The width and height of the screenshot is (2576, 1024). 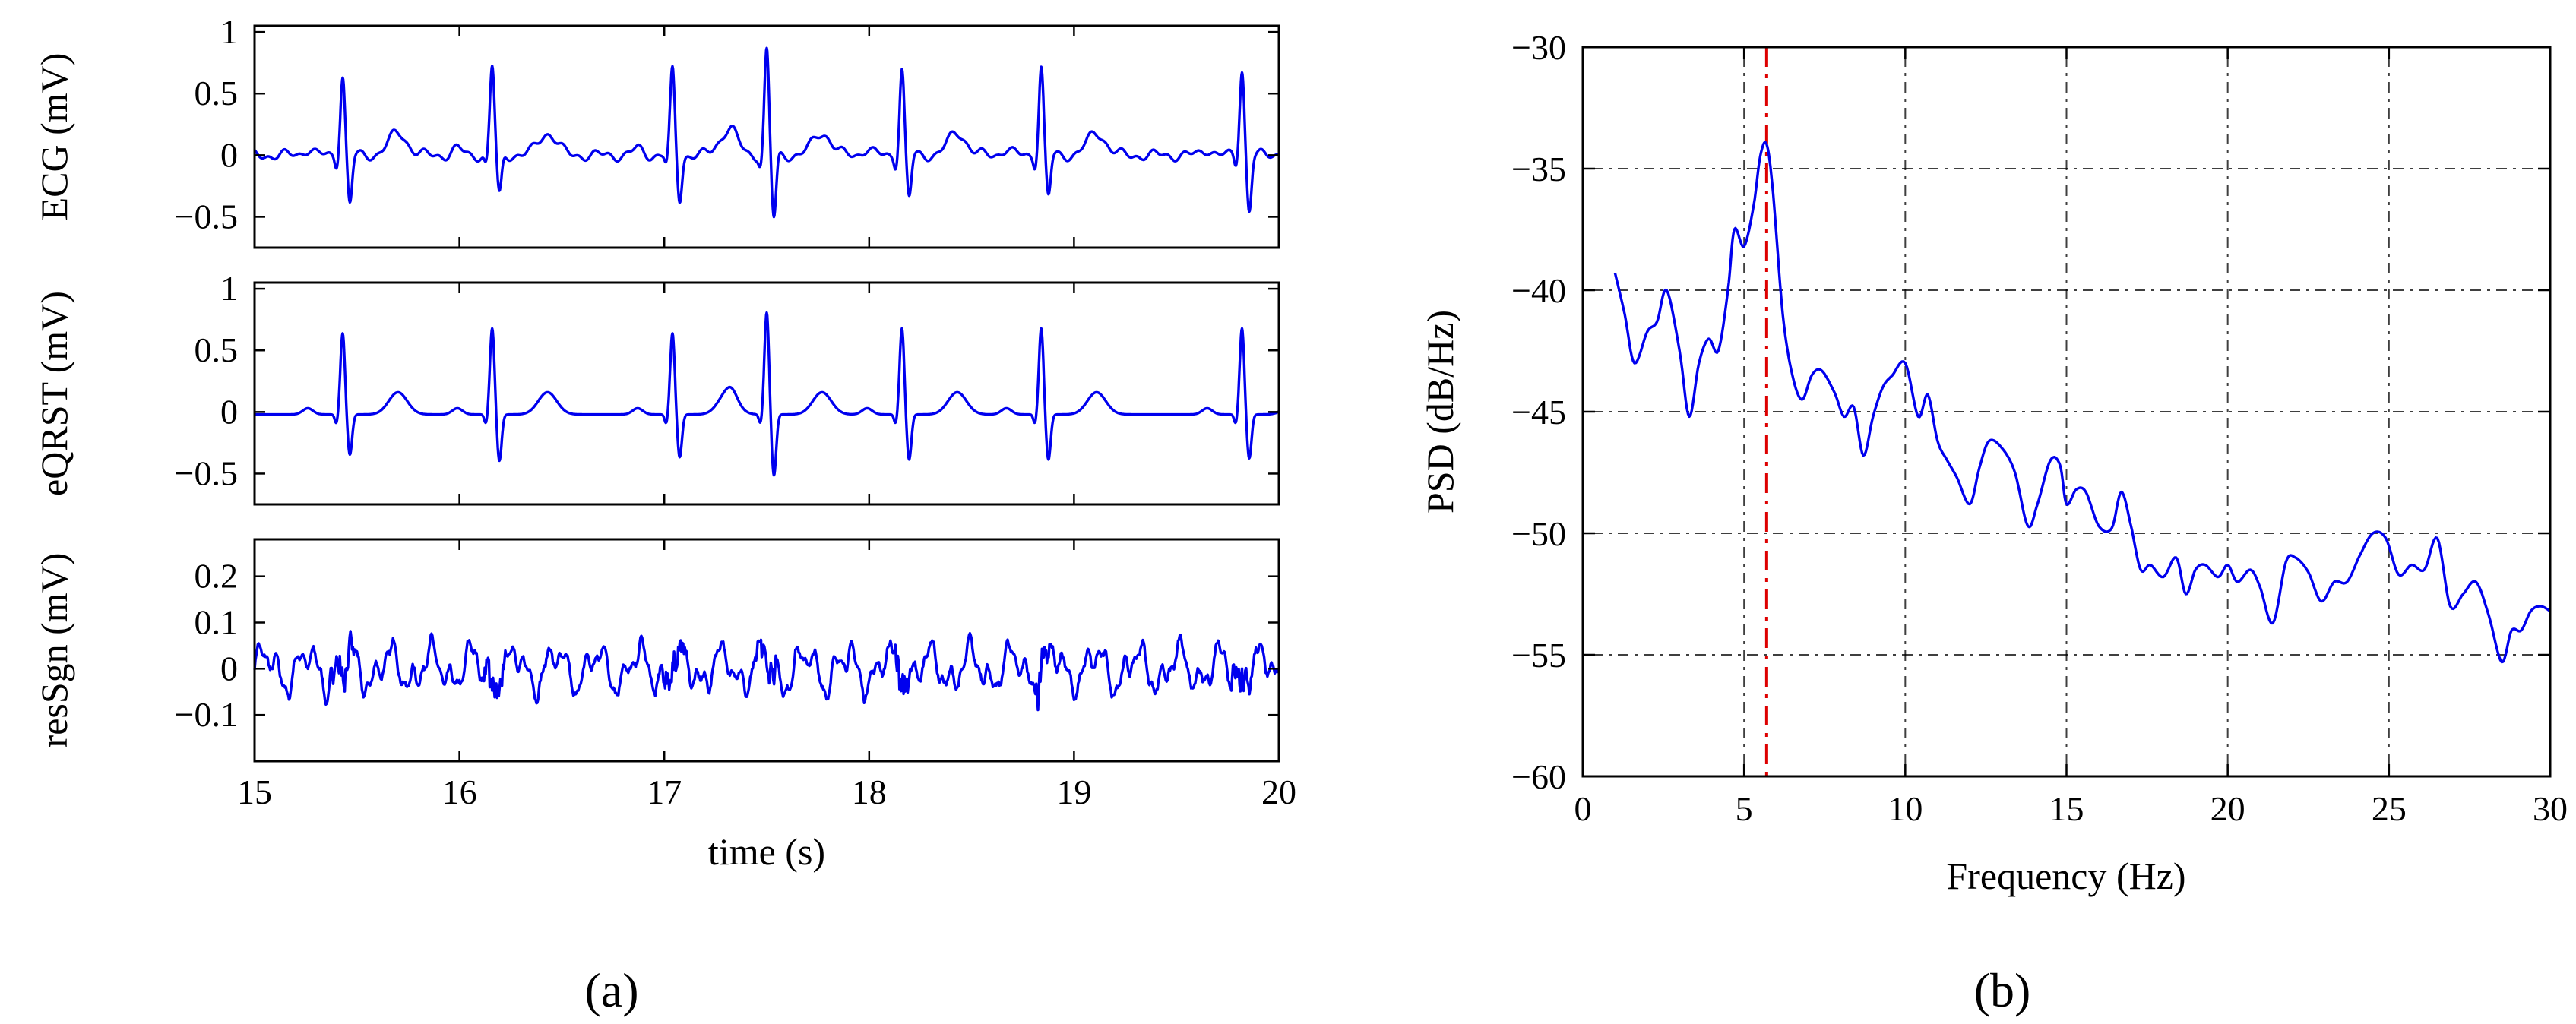 I want to click on x-tick-label: 19, so click(x=1073, y=792).